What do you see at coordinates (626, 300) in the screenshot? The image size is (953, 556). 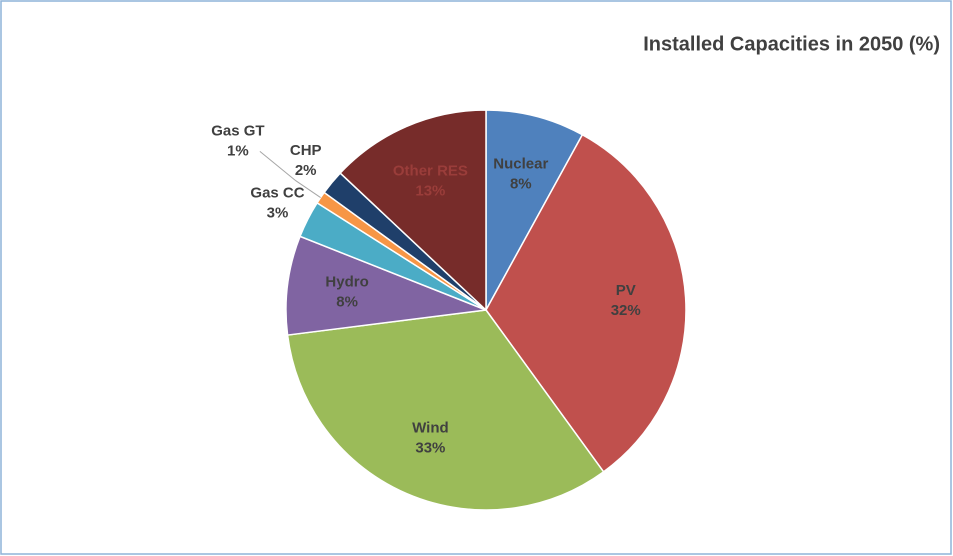 I see `data-label: PV 32%` at bounding box center [626, 300].